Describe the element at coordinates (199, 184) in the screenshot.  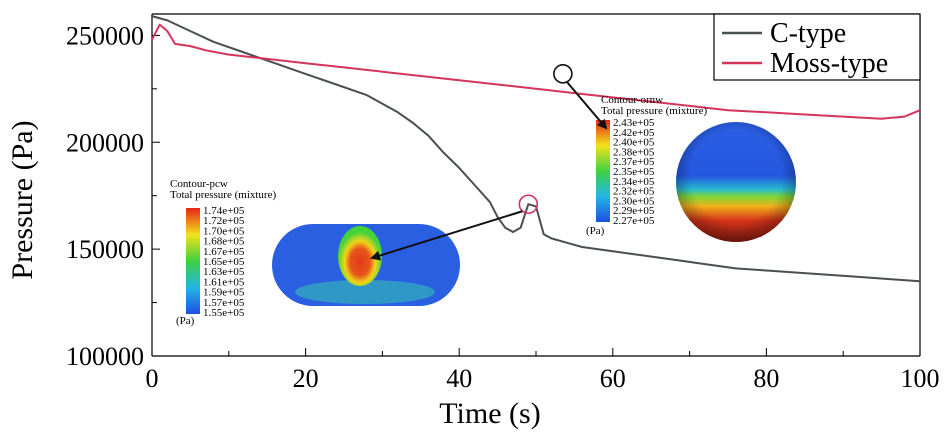
I see `colorbar-pcw-title: Contour-pcw` at that location.